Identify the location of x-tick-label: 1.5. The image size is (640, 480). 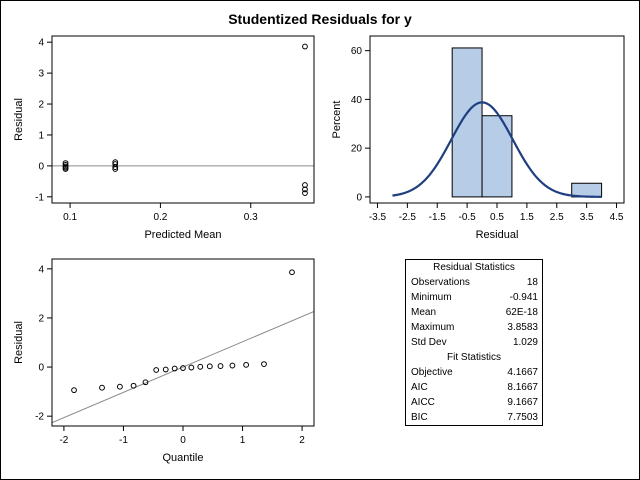
(527, 217).